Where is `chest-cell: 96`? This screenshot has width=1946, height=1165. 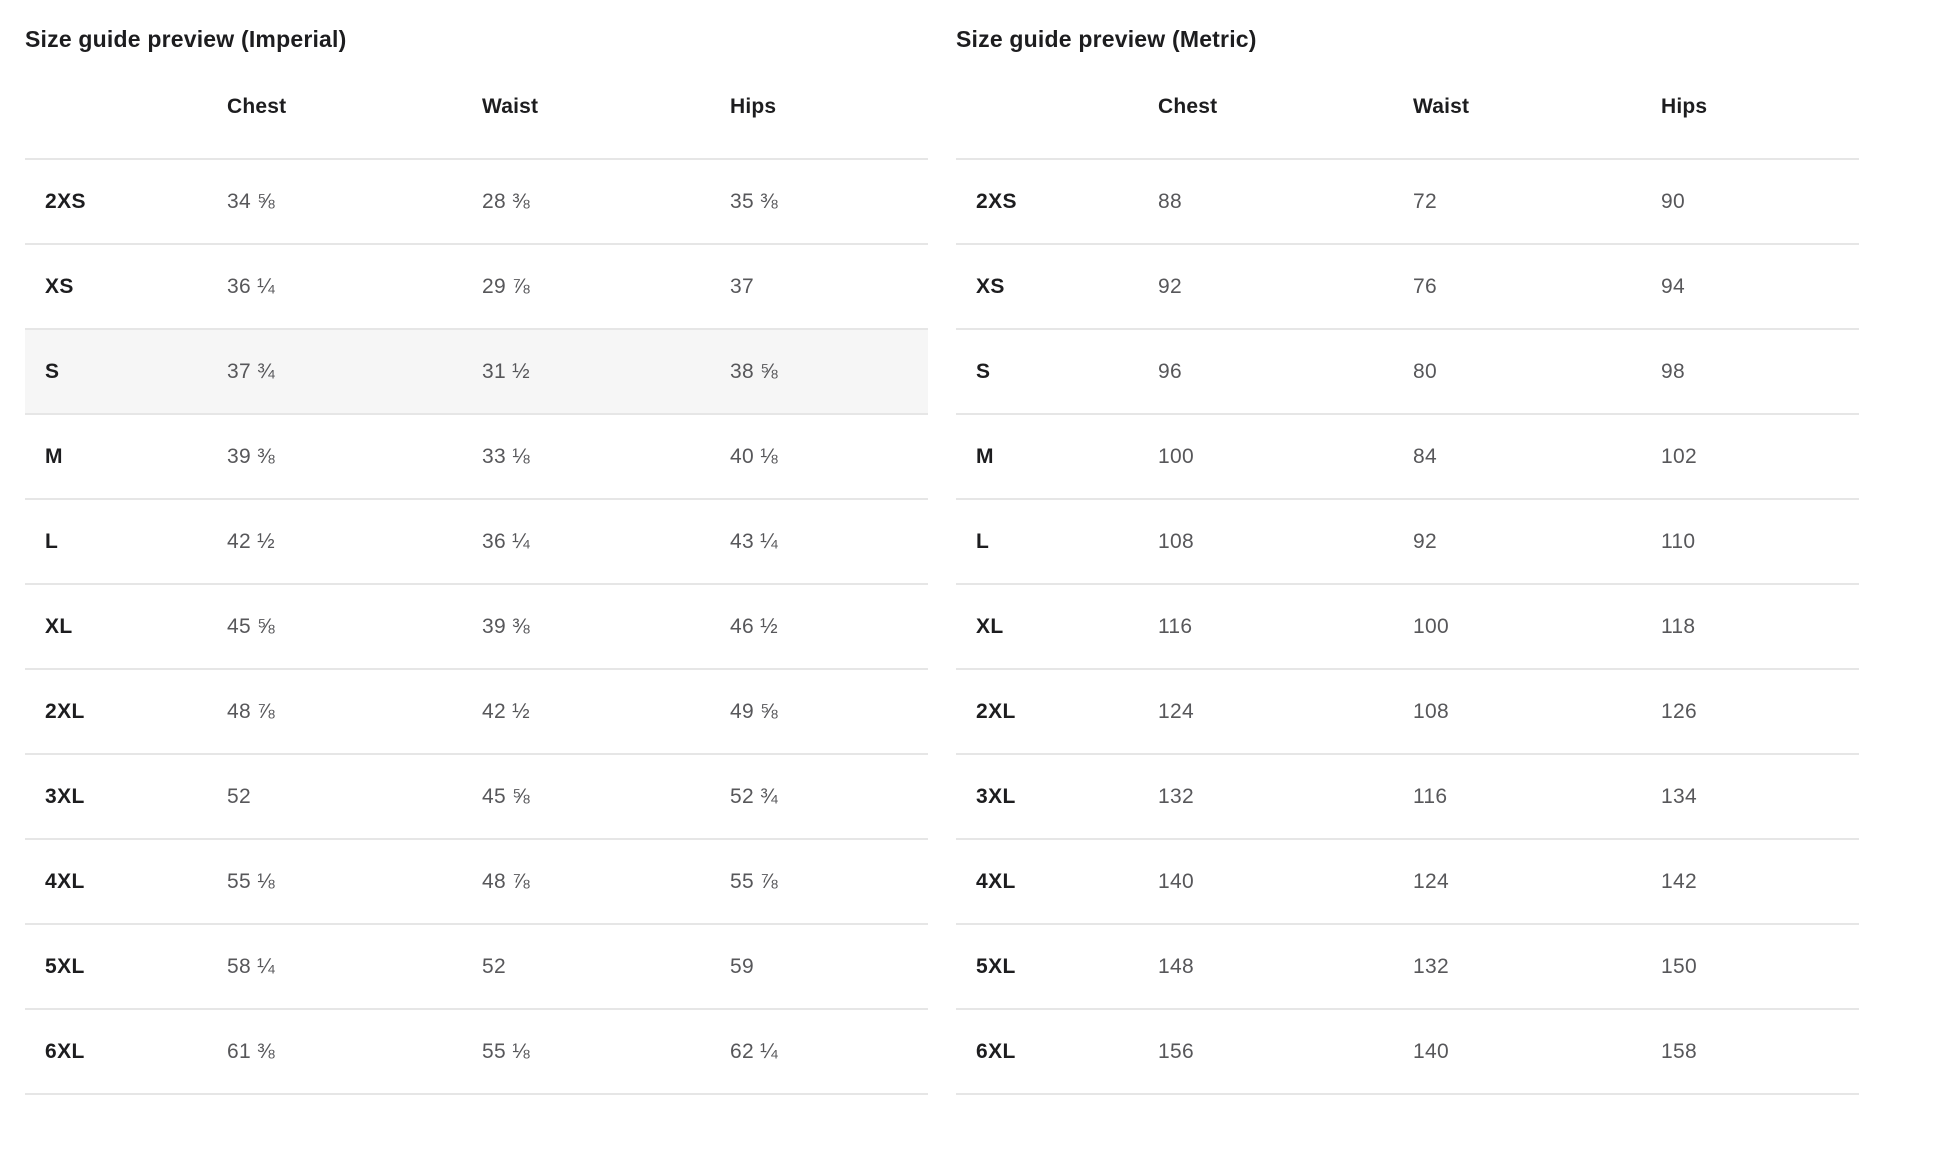
chest-cell: 96 is located at coordinates (1170, 371).